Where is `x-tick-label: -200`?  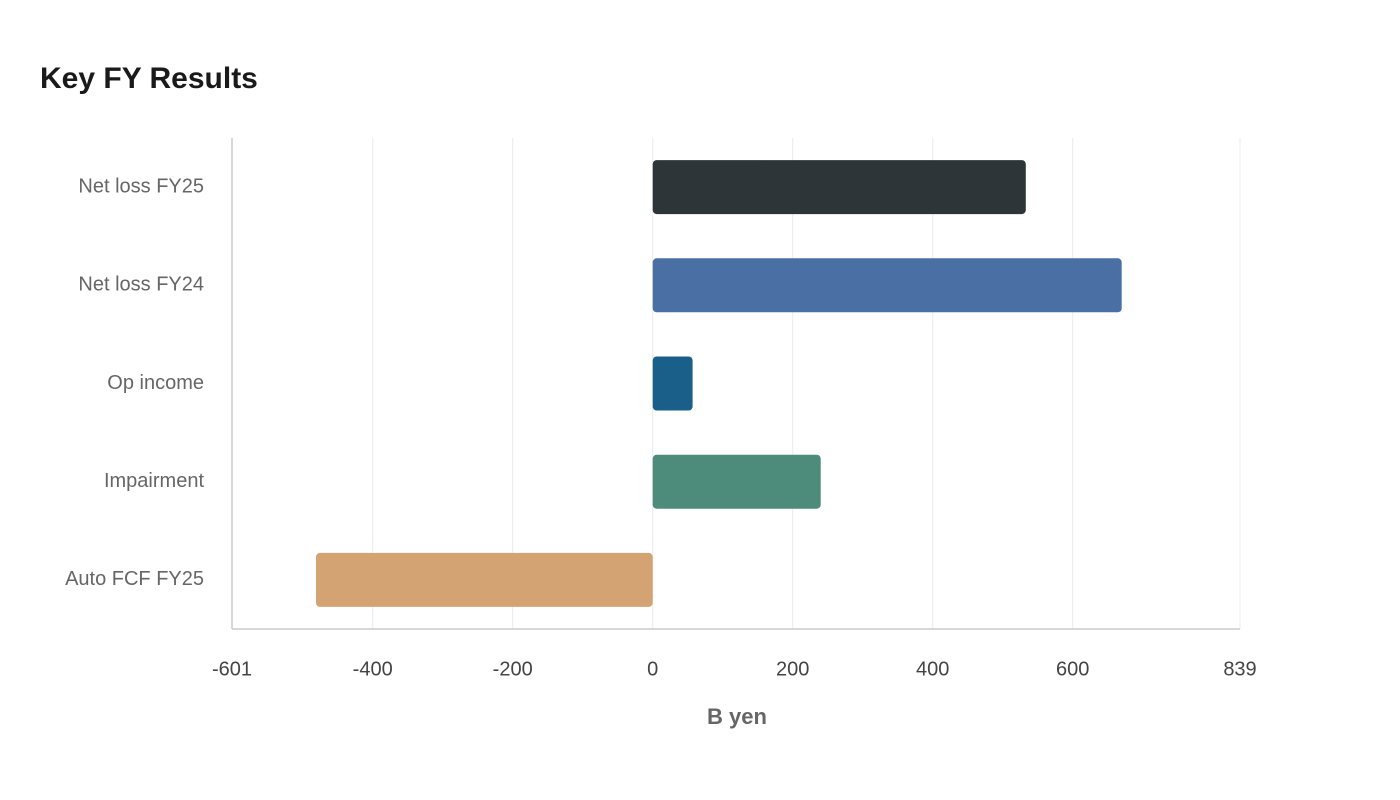
x-tick-label: -200 is located at coordinates (513, 669).